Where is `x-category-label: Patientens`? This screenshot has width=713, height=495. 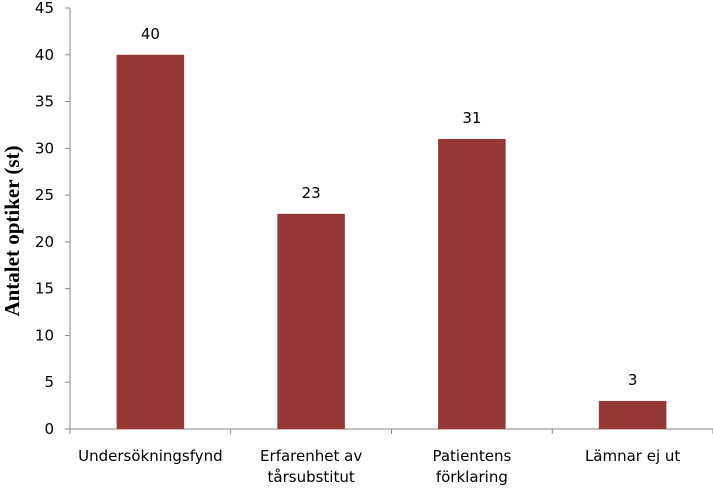
x-category-label: Patientens is located at coordinates (471, 456).